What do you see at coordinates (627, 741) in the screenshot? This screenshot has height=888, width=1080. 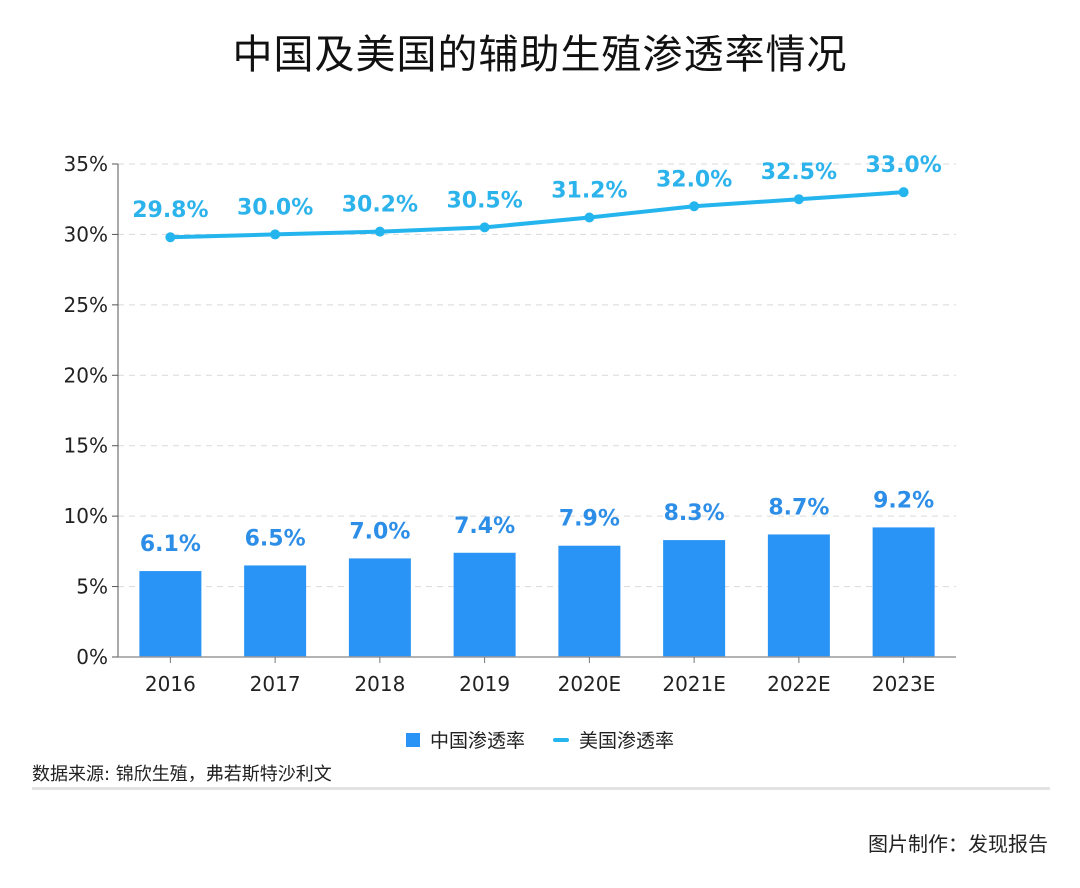 I see `legend-label-usa: 美国渗透率` at bounding box center [627, 741].